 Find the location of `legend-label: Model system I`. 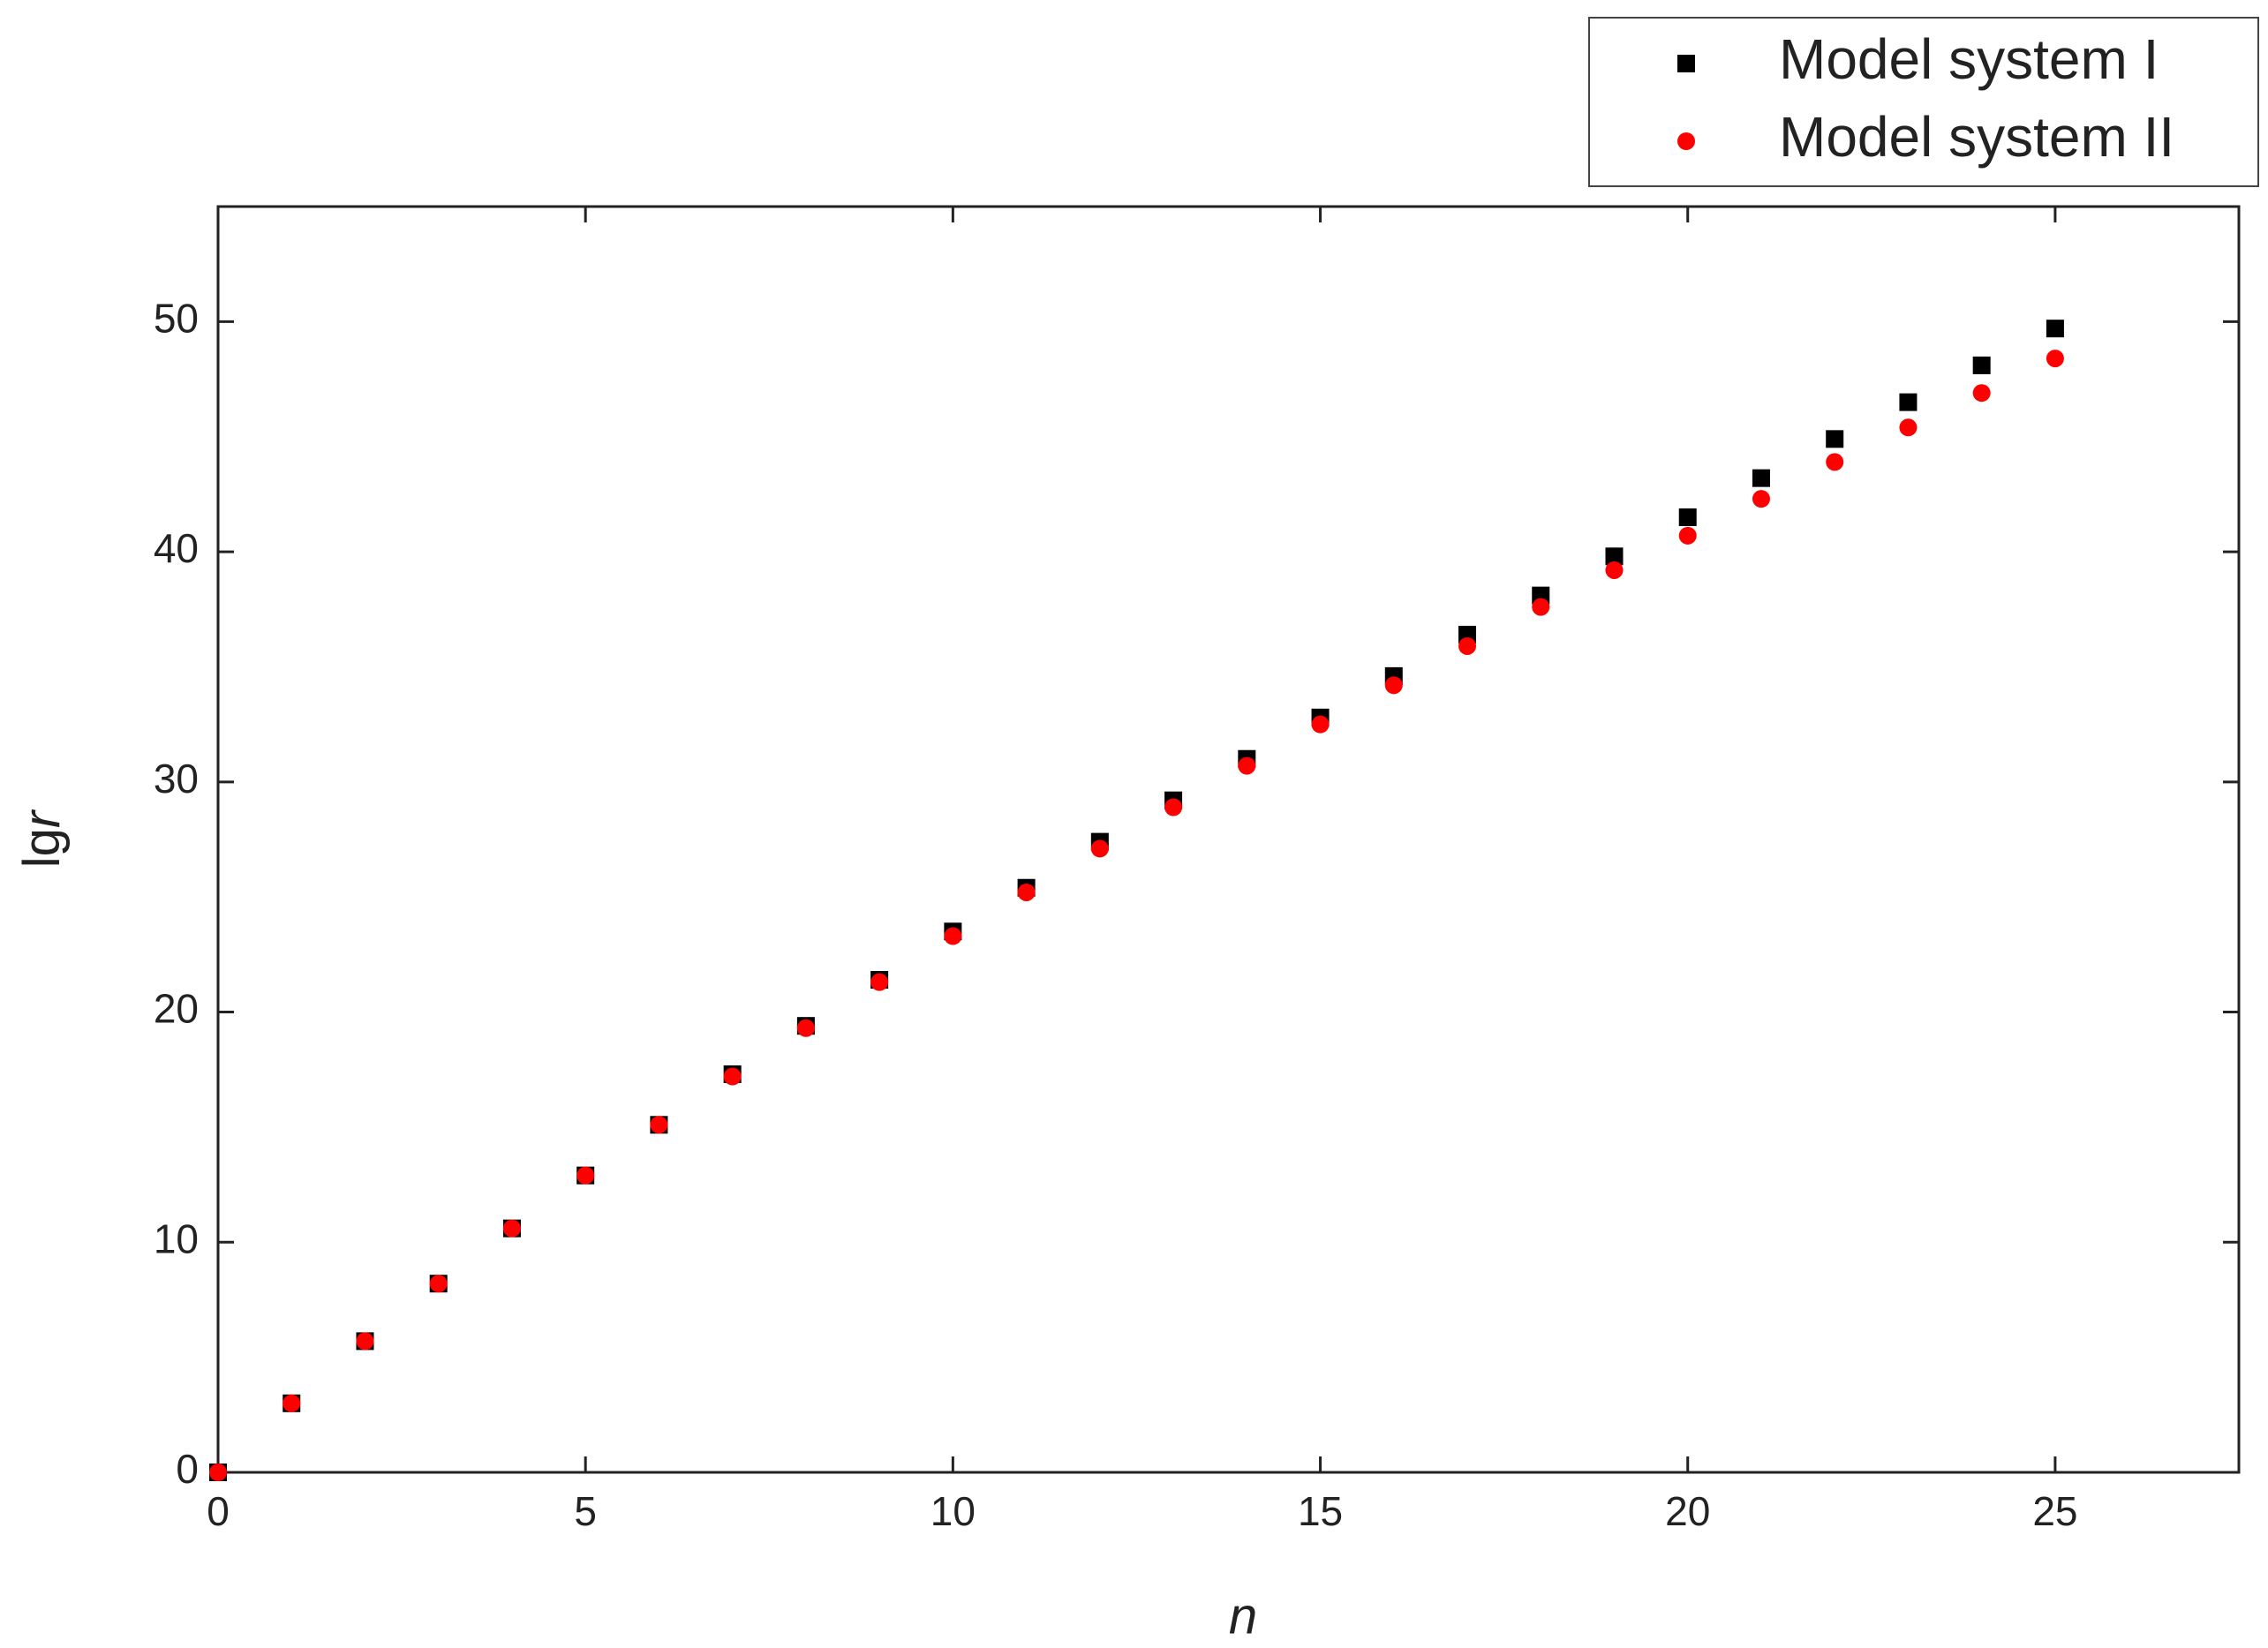

legend-label: Model system I is located at coordinates (1969, 59).